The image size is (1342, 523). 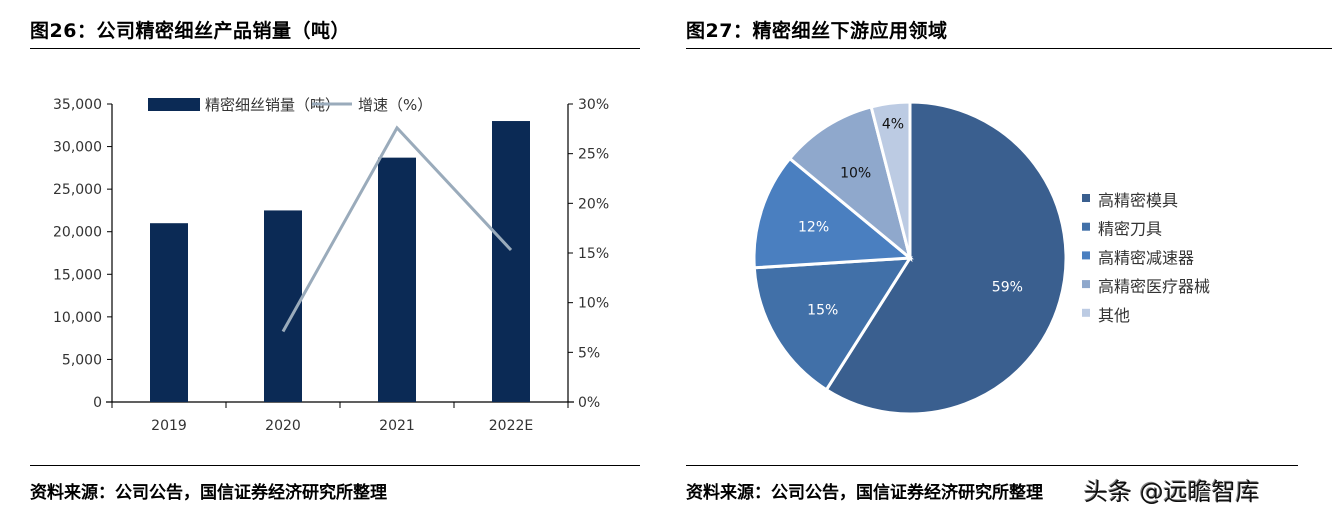 What do you see at coordinates (593, 304) in the screenshot?
I see `right-y-tick-label: 10%` at bounding box center [593, 304].